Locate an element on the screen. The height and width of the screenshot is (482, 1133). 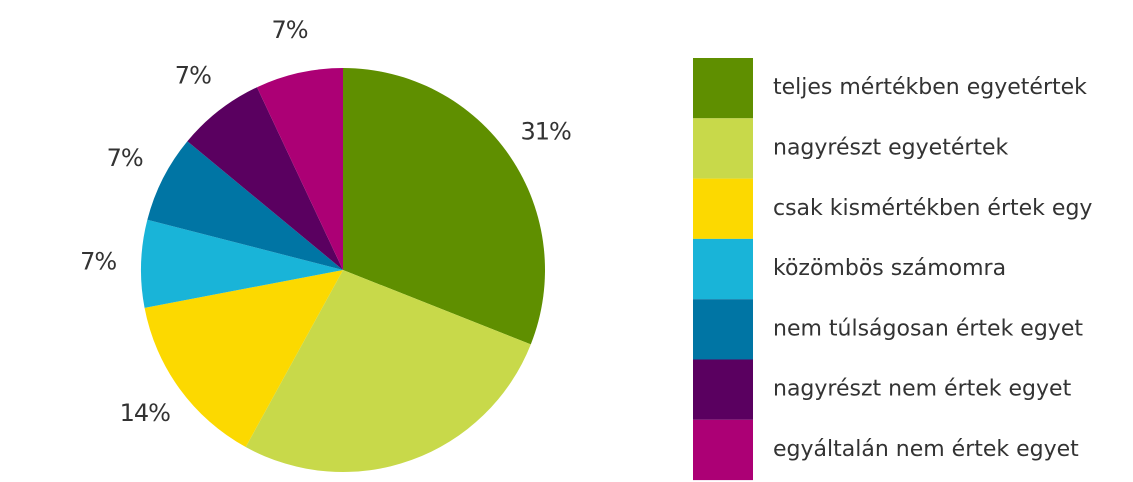
legend-label: teljes mértékben egyetértek is located at coordinates (930, 87).